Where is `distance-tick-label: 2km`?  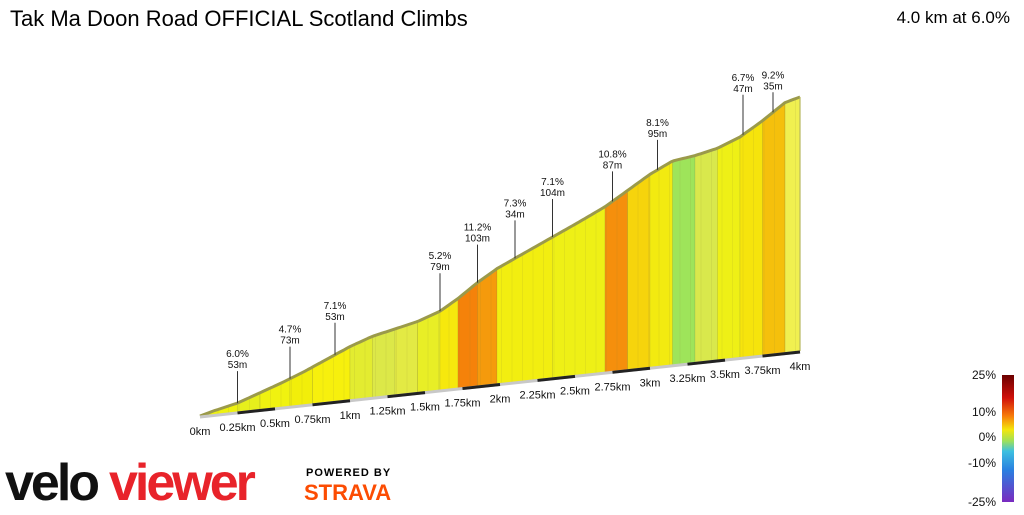
distance-tick-label: 2km is located at coordinates (500, 400).